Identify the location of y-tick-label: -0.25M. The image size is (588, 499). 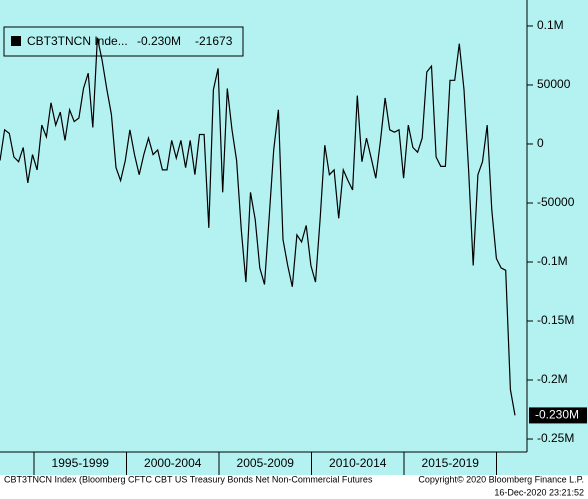
(555, 438).